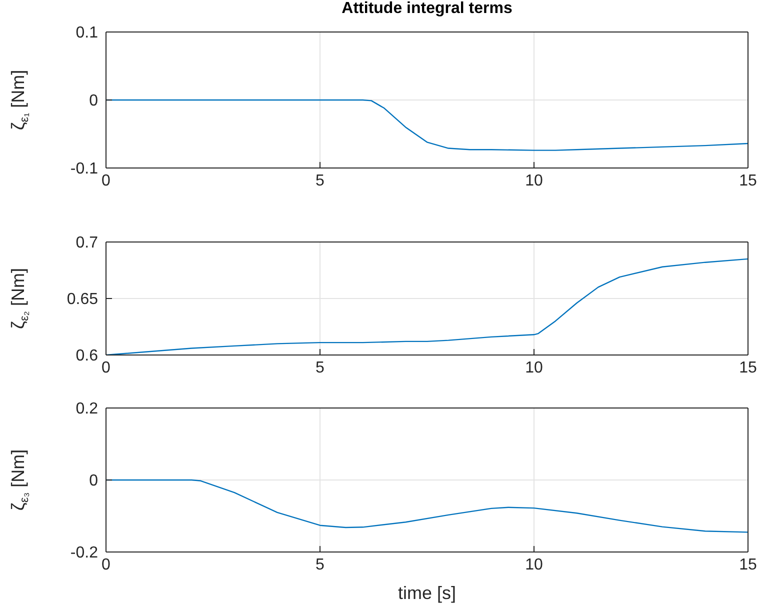 The width and height of the screenshot is (761, 609). Describe the element at coordinates (84, 553) in the screenshot. I see `y-tick-label: -0.2` at that location.